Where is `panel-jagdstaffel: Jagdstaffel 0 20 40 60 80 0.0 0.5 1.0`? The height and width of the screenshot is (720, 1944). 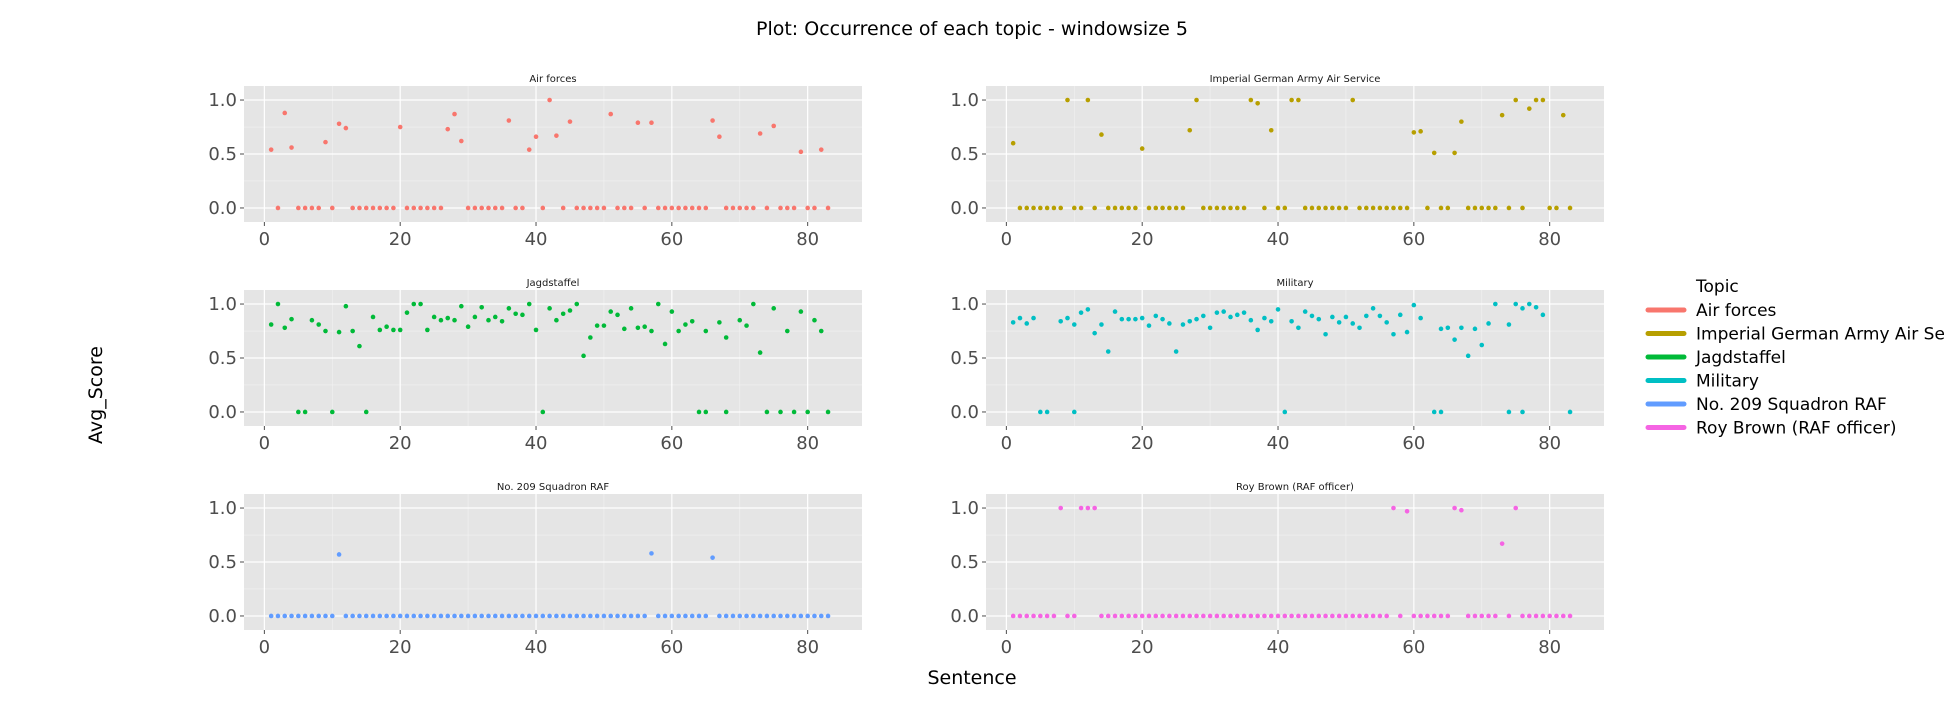 panel-jagdstaffel: Jagdstaffel 0 20 40 60 80 0.0 0.5 1.0 is located at coordinates (535, 366).